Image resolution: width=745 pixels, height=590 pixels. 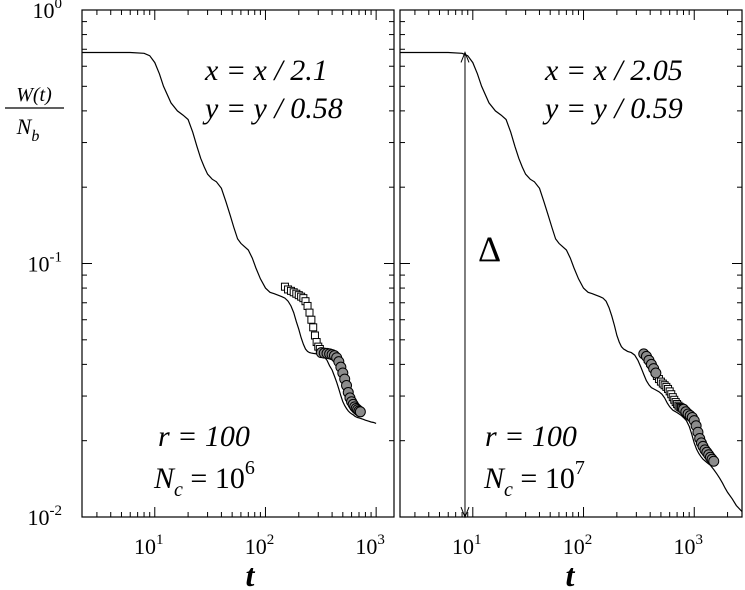 What do you see at coordinates (34, 95) in the screenshot?
I see `y-axis-label-numerator: W(t)` at bounding box center [34, 95].